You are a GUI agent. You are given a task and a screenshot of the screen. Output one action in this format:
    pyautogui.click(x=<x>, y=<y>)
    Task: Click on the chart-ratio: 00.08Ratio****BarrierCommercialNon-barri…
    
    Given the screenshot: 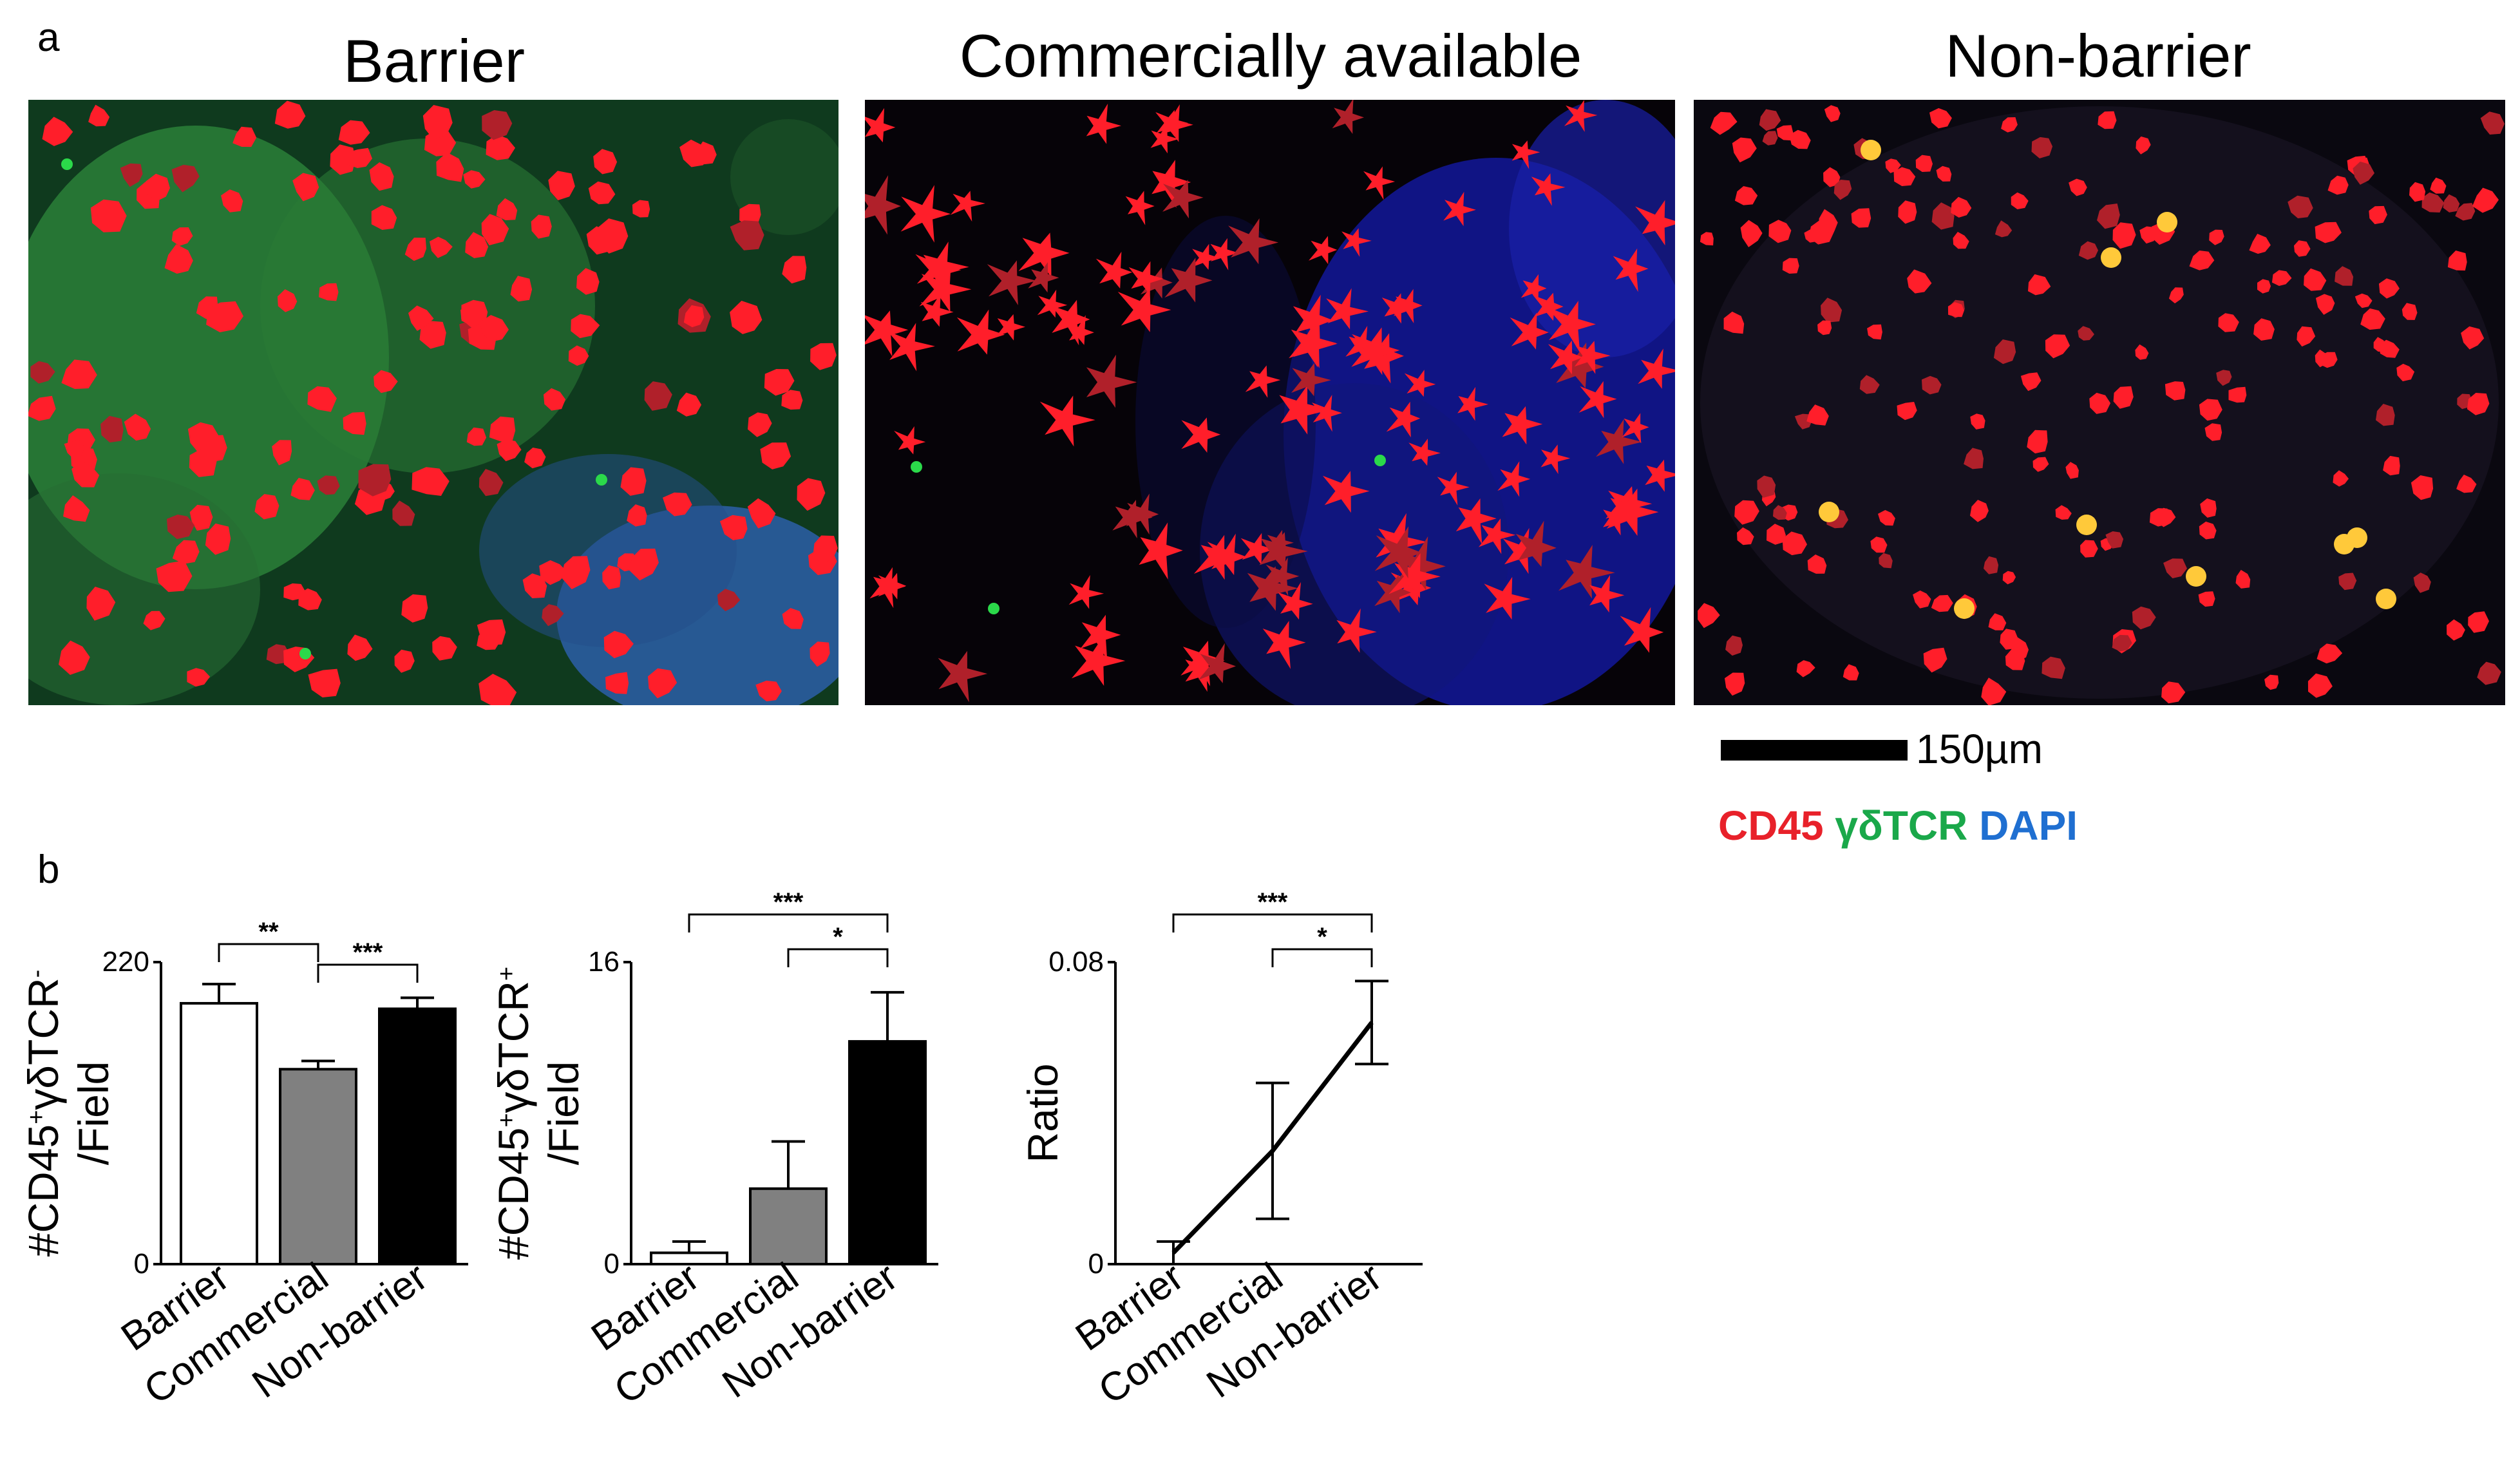 What is the action you would take?
    pyautogui.click(x=1221, y=1150)
    